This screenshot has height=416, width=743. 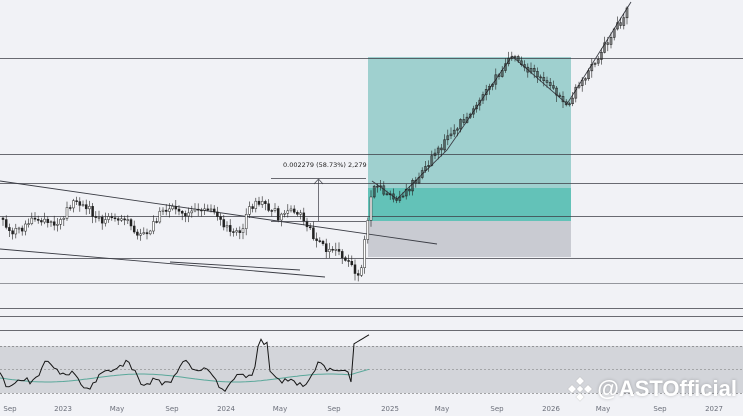 I want to click on channel-lower-line, so click(x=163, y=263).